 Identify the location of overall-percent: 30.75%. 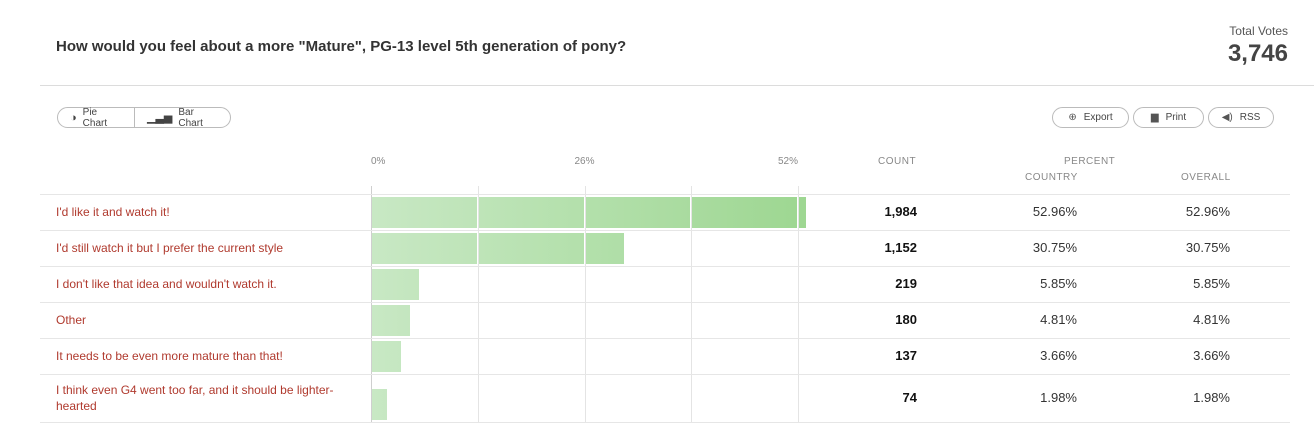
(1207, 247).